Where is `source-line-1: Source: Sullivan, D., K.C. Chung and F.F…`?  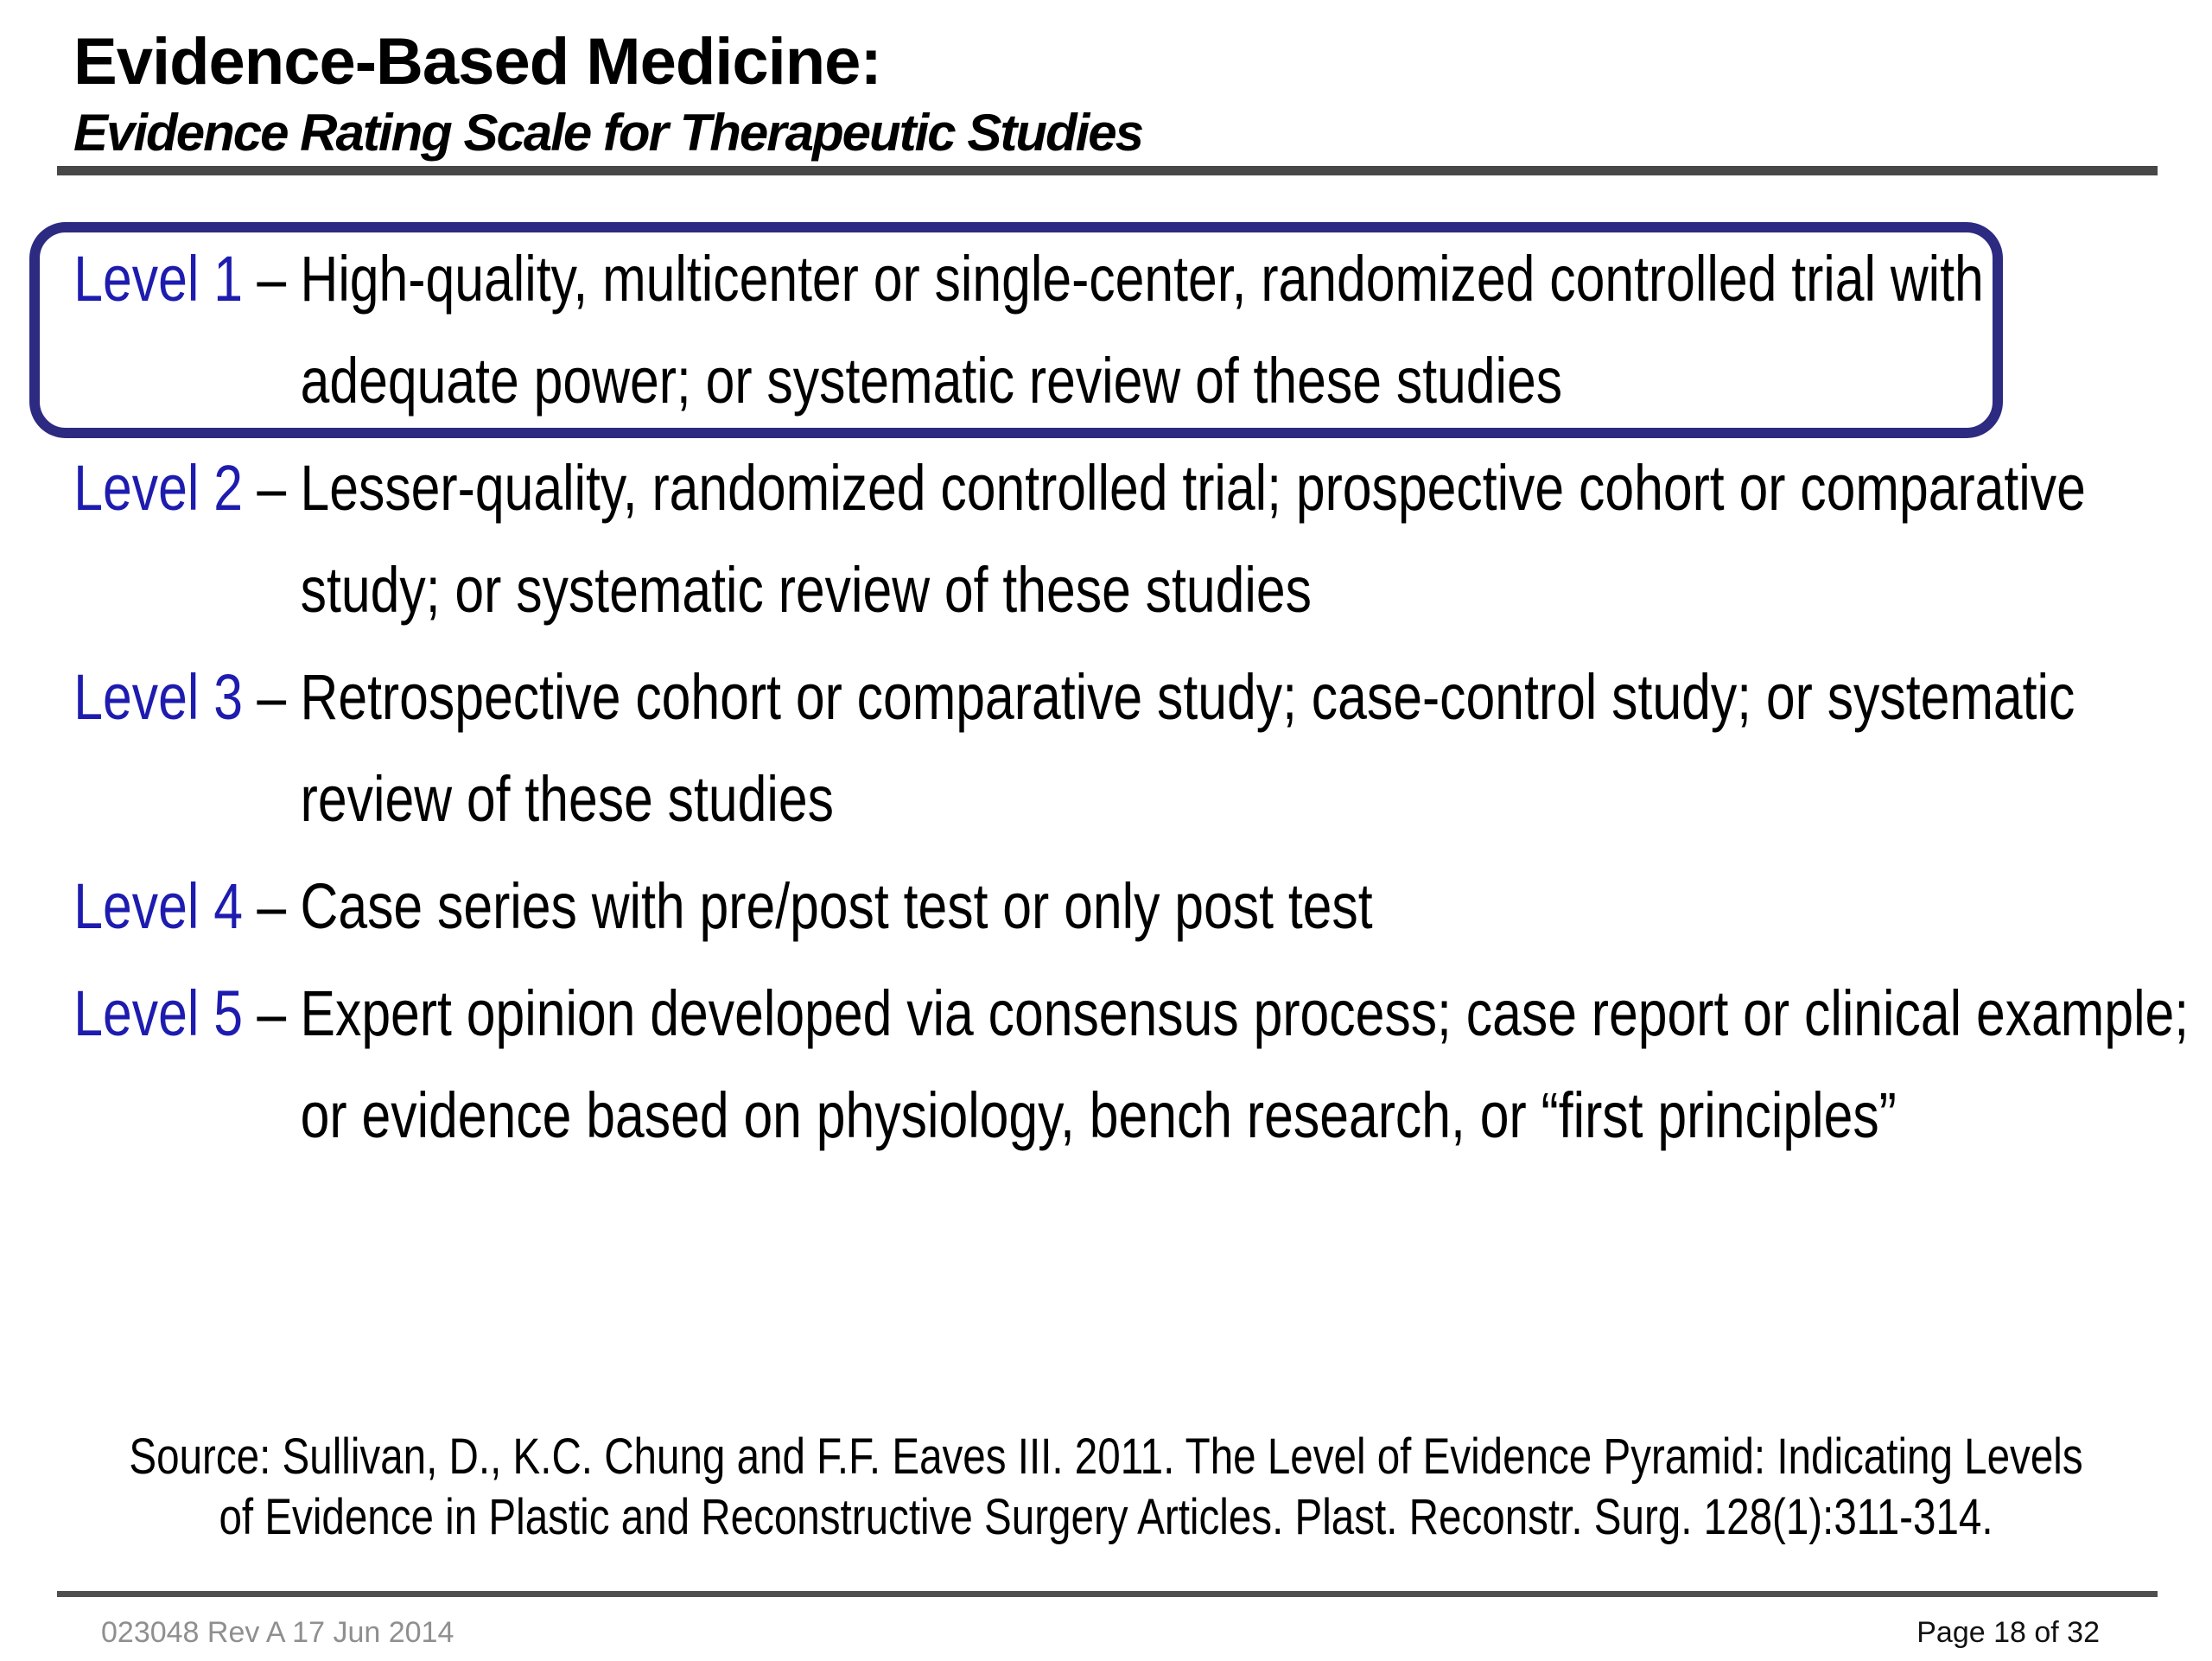 source-line-1: Source: Sullivan, D., K.C. Chung and F.F… is located at coordinates (1106, 1457).